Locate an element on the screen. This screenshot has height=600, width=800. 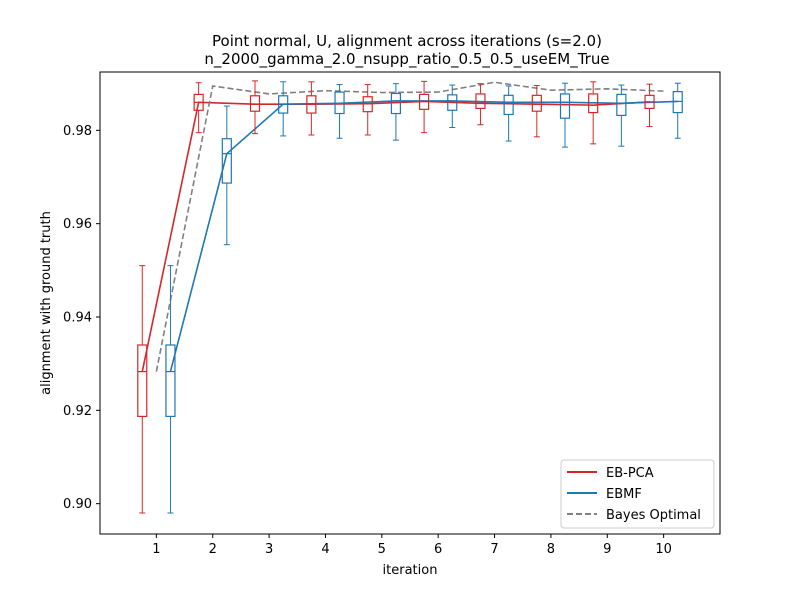
x-tick-label: 6 is located at coordinates (438, 549).